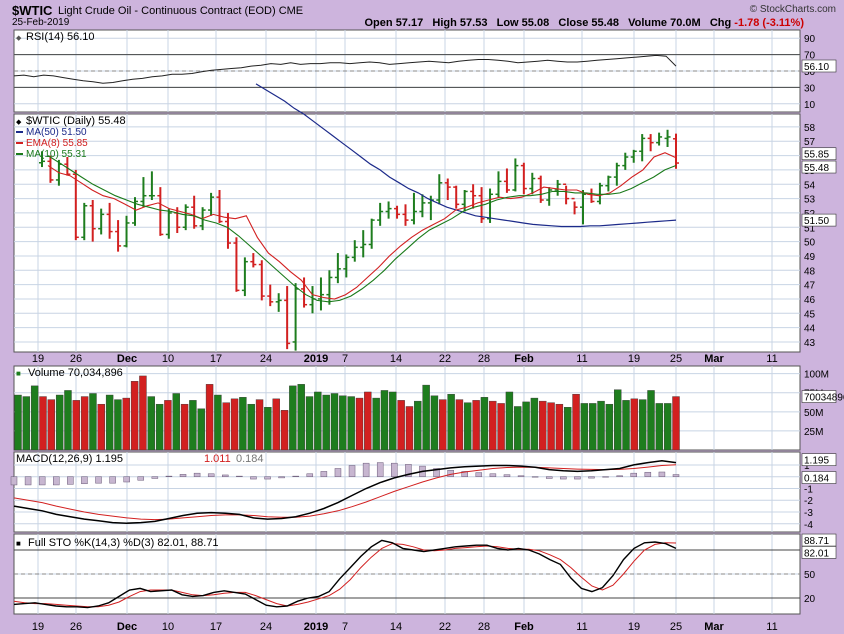 The image size is (844, 634). What do you see at coordinates (810, 72) in the screenshot?
I see `rsi-tick: 50` at bounding box center [810, 72].